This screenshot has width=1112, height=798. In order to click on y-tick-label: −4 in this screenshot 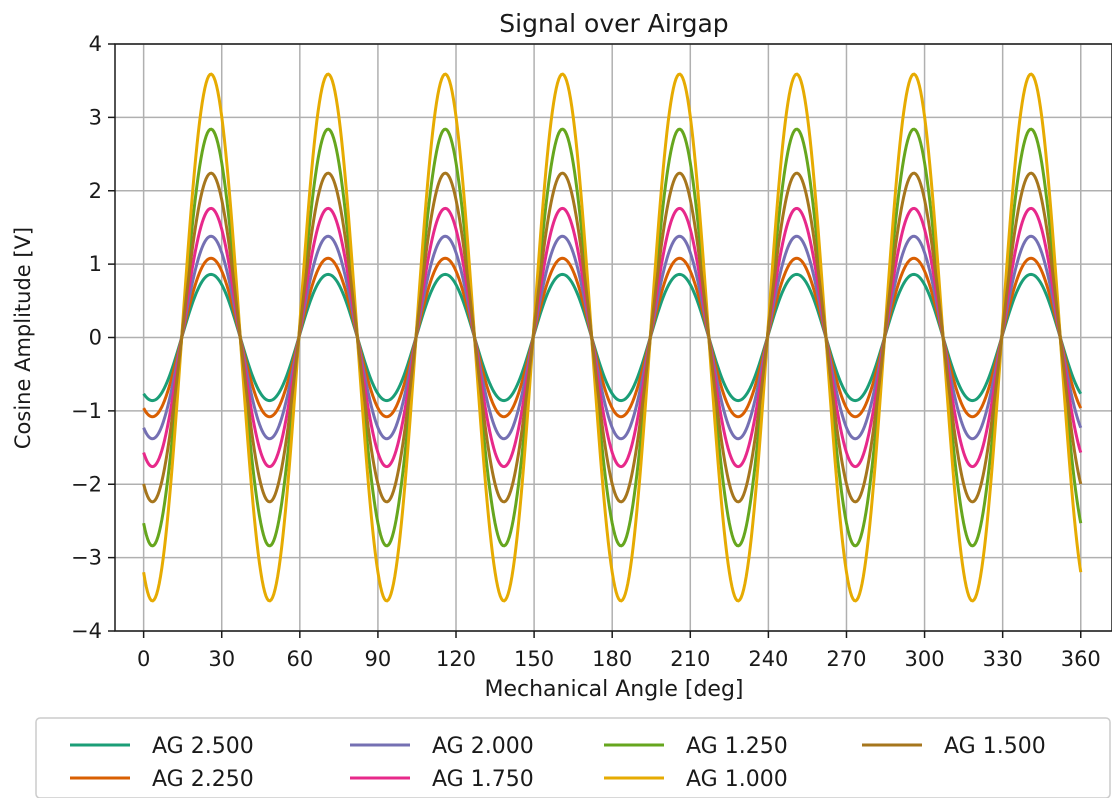, I will do `click(86, 631)`.